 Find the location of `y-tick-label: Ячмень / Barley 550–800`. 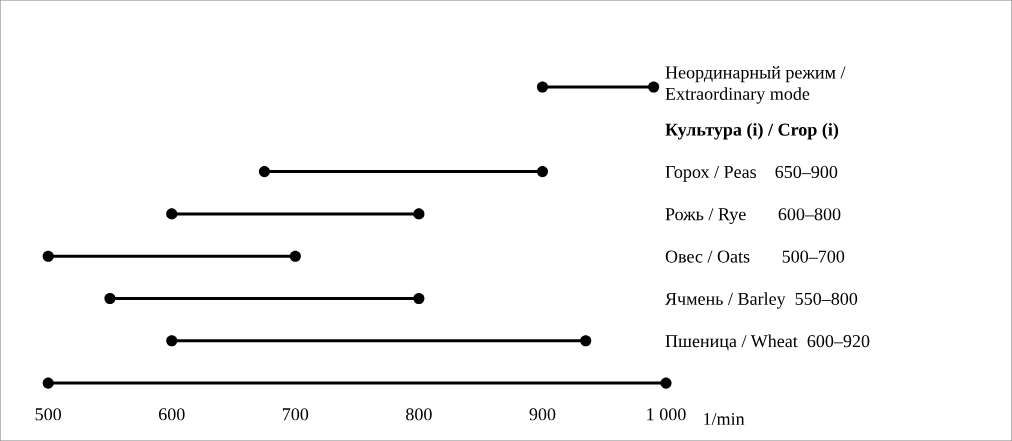

y-tick-label: Ячмень / Barley 550–800 is located at coordinates (761, 300).